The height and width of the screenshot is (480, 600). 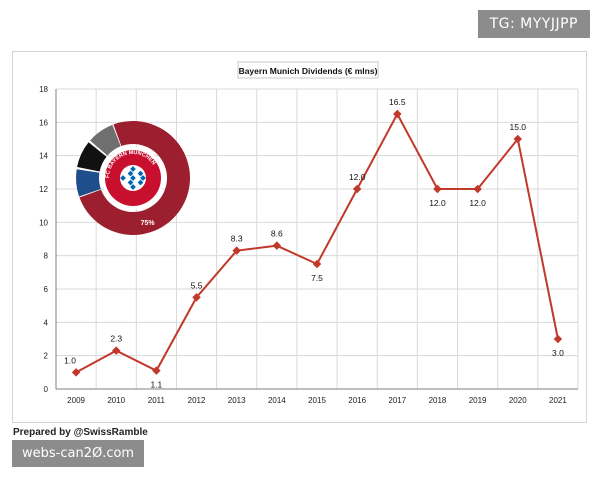 I want to click on data-label: 2.3, so click(x=116, y=339).